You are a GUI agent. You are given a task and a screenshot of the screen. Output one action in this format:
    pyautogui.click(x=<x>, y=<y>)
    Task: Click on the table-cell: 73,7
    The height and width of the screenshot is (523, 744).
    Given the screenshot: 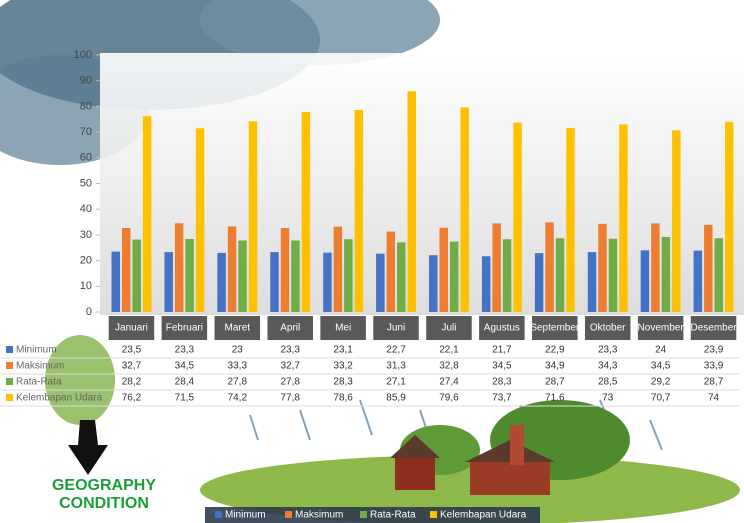 What is the action you would take?
    pyautogui.click(x=502, y=398)
    